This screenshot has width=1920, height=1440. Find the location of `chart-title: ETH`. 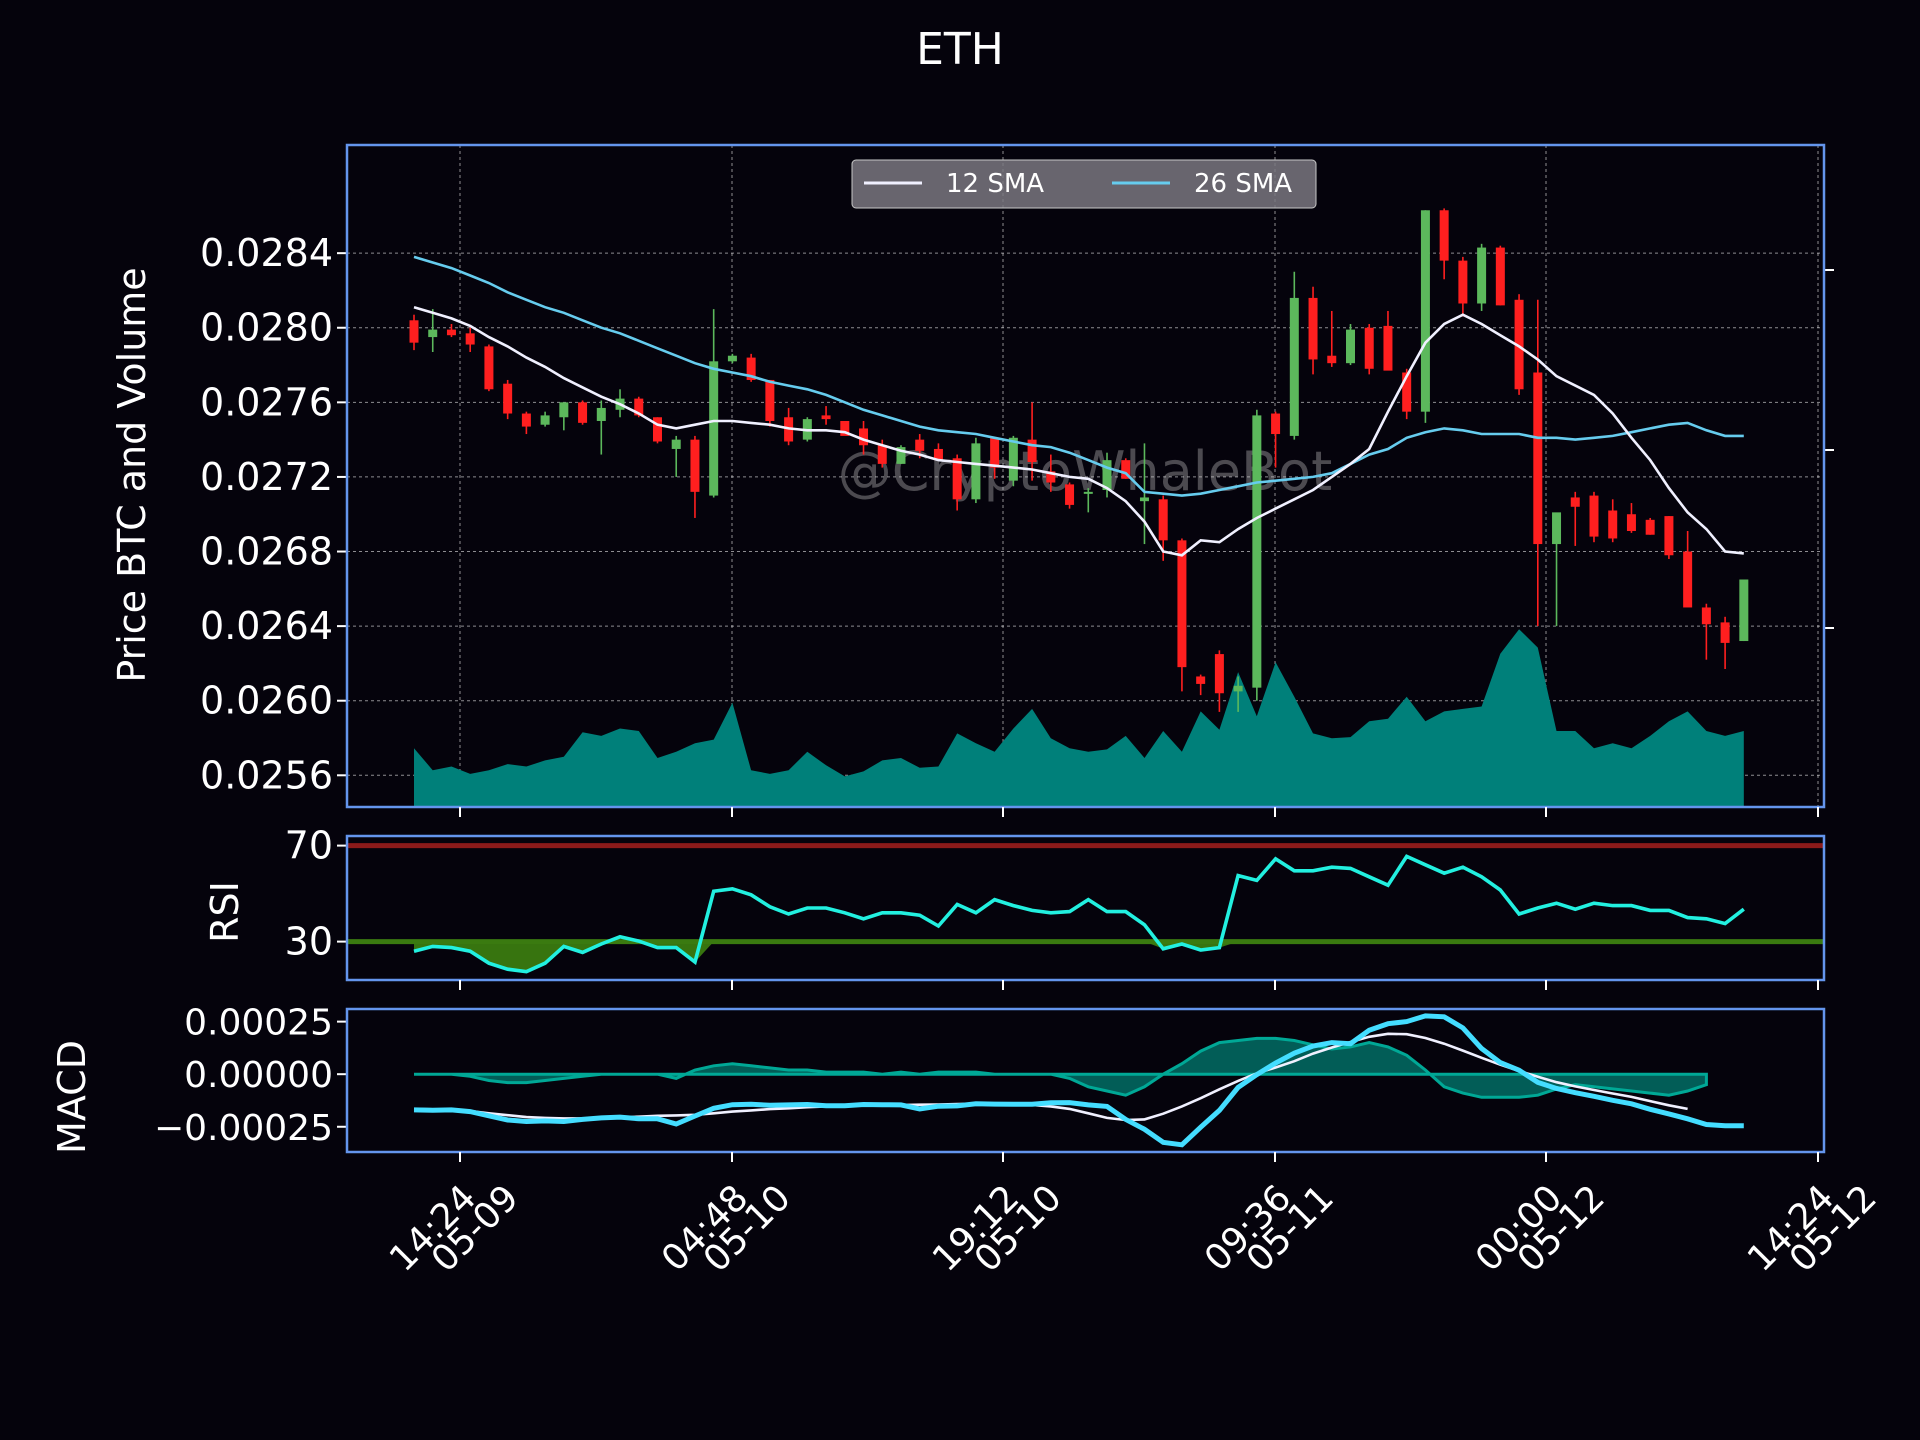

chart-title: ETH is located at coordinates (960, 49).